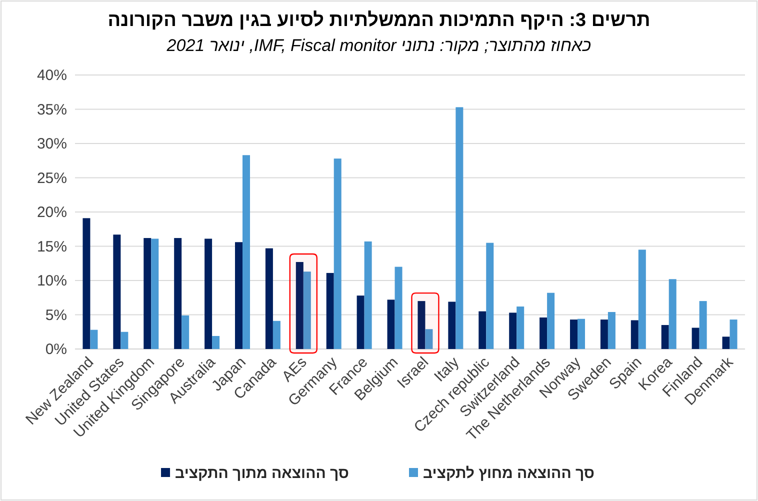 The width and height of the screenshot is (758, 501). Describe the element at coordinates (56, 315) in the screenshot. I see `y-tick-label: 5%` at that location.